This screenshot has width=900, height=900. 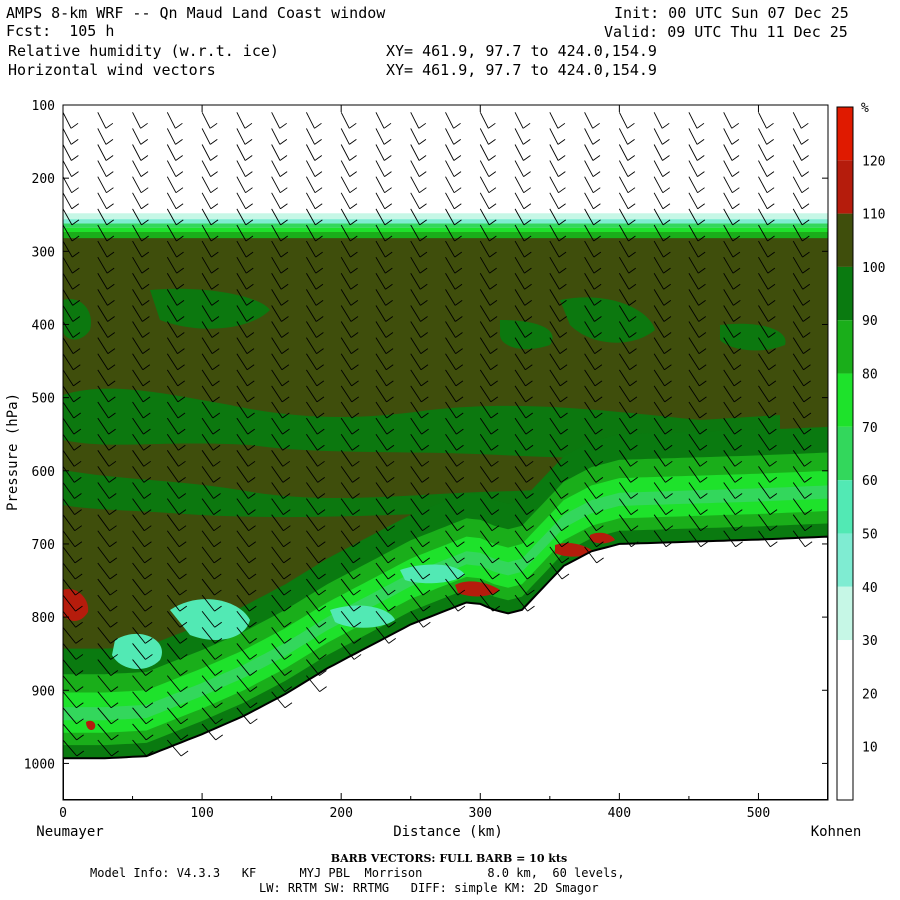 What do you see at coordinates (873, 161) in the screenshot?
I see `colorbar-label: 120` at bounding box center [873, 161].